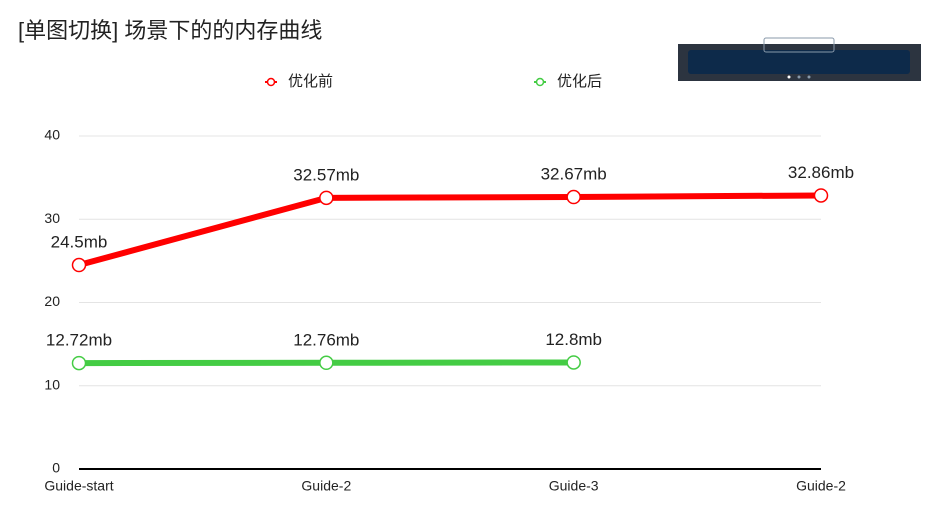 The width and height of the screenshot is (945, 505). I want to click on data-label: 32.86mb, so click(821, 172).